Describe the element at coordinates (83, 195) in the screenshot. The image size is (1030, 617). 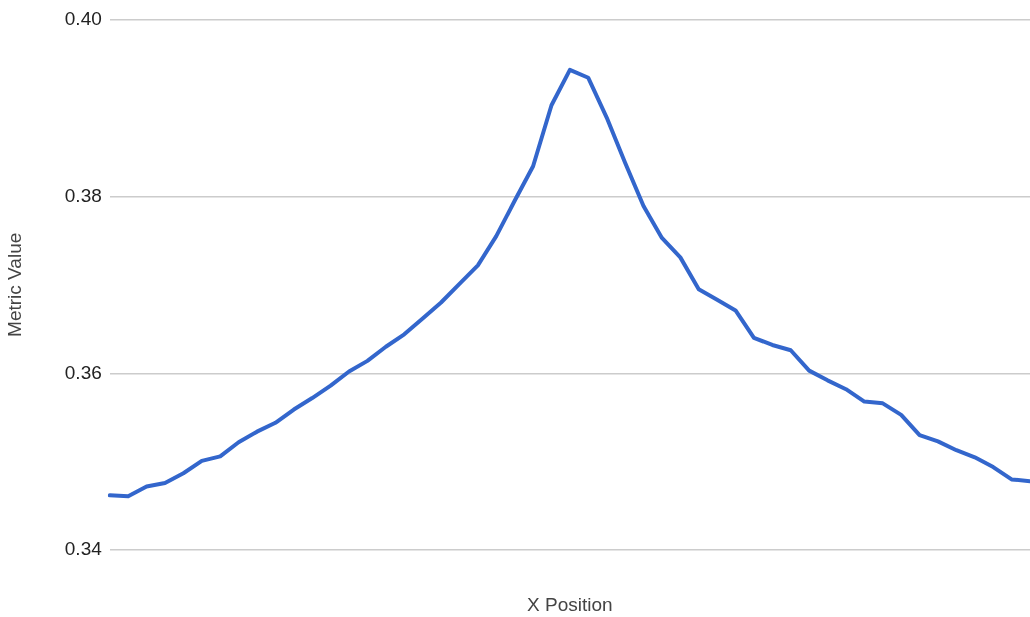
I see `y-tick-label: 0.38` at that location.